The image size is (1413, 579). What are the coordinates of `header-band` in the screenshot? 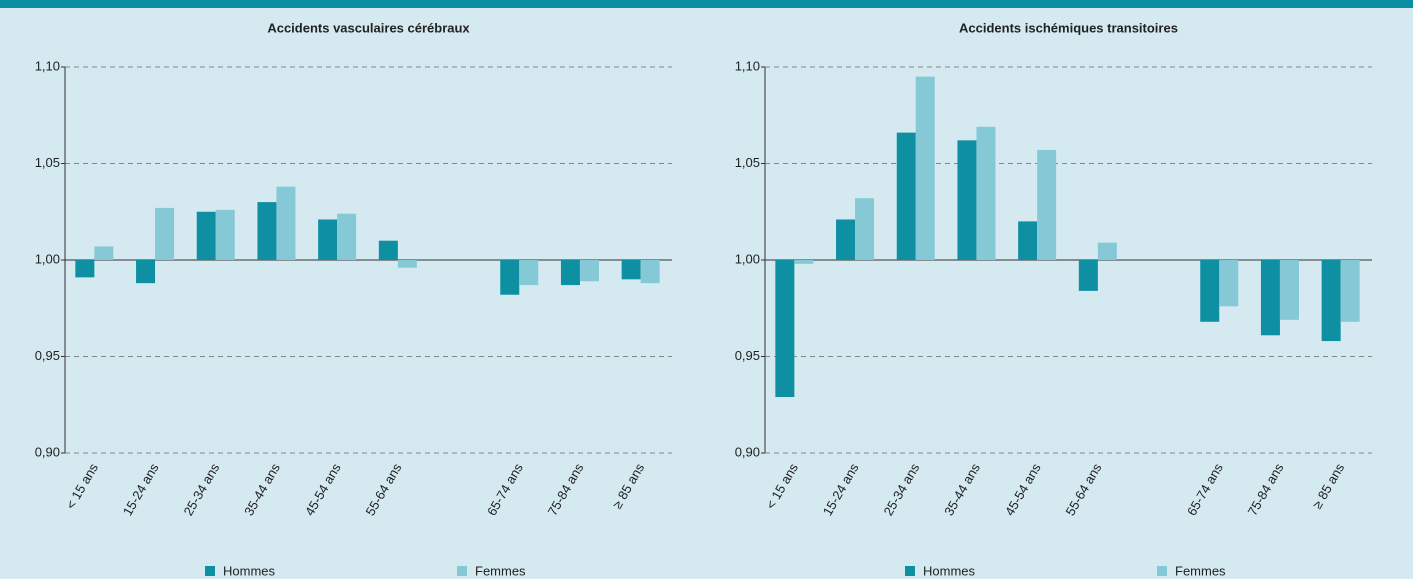 It's located at (706, 4).